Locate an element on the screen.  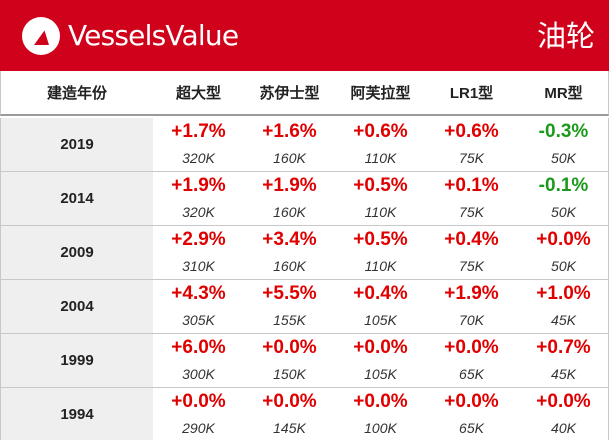
value-cell: +0.0% 105K is located at coordinates (380, 360).